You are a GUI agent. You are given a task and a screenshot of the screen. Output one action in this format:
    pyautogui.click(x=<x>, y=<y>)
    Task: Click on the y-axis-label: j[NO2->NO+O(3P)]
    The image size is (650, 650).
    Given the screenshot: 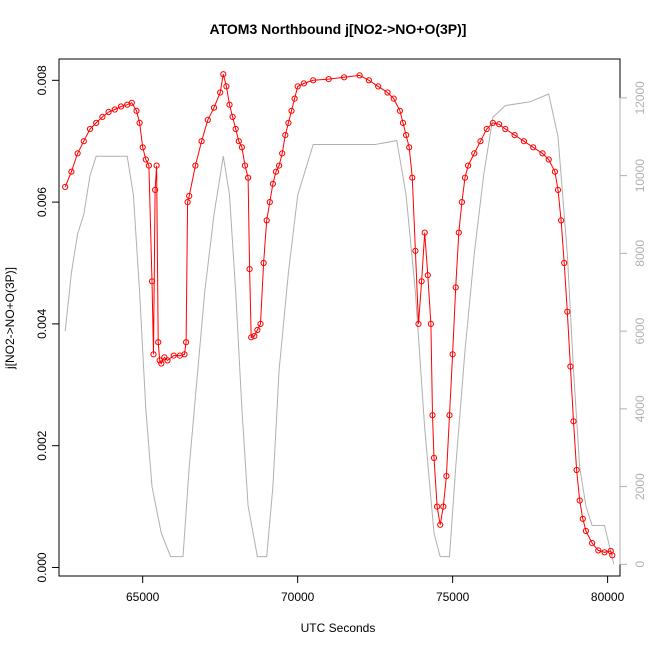 What is the action you would take?
    pyautogui.click(x=10, y=318)
    